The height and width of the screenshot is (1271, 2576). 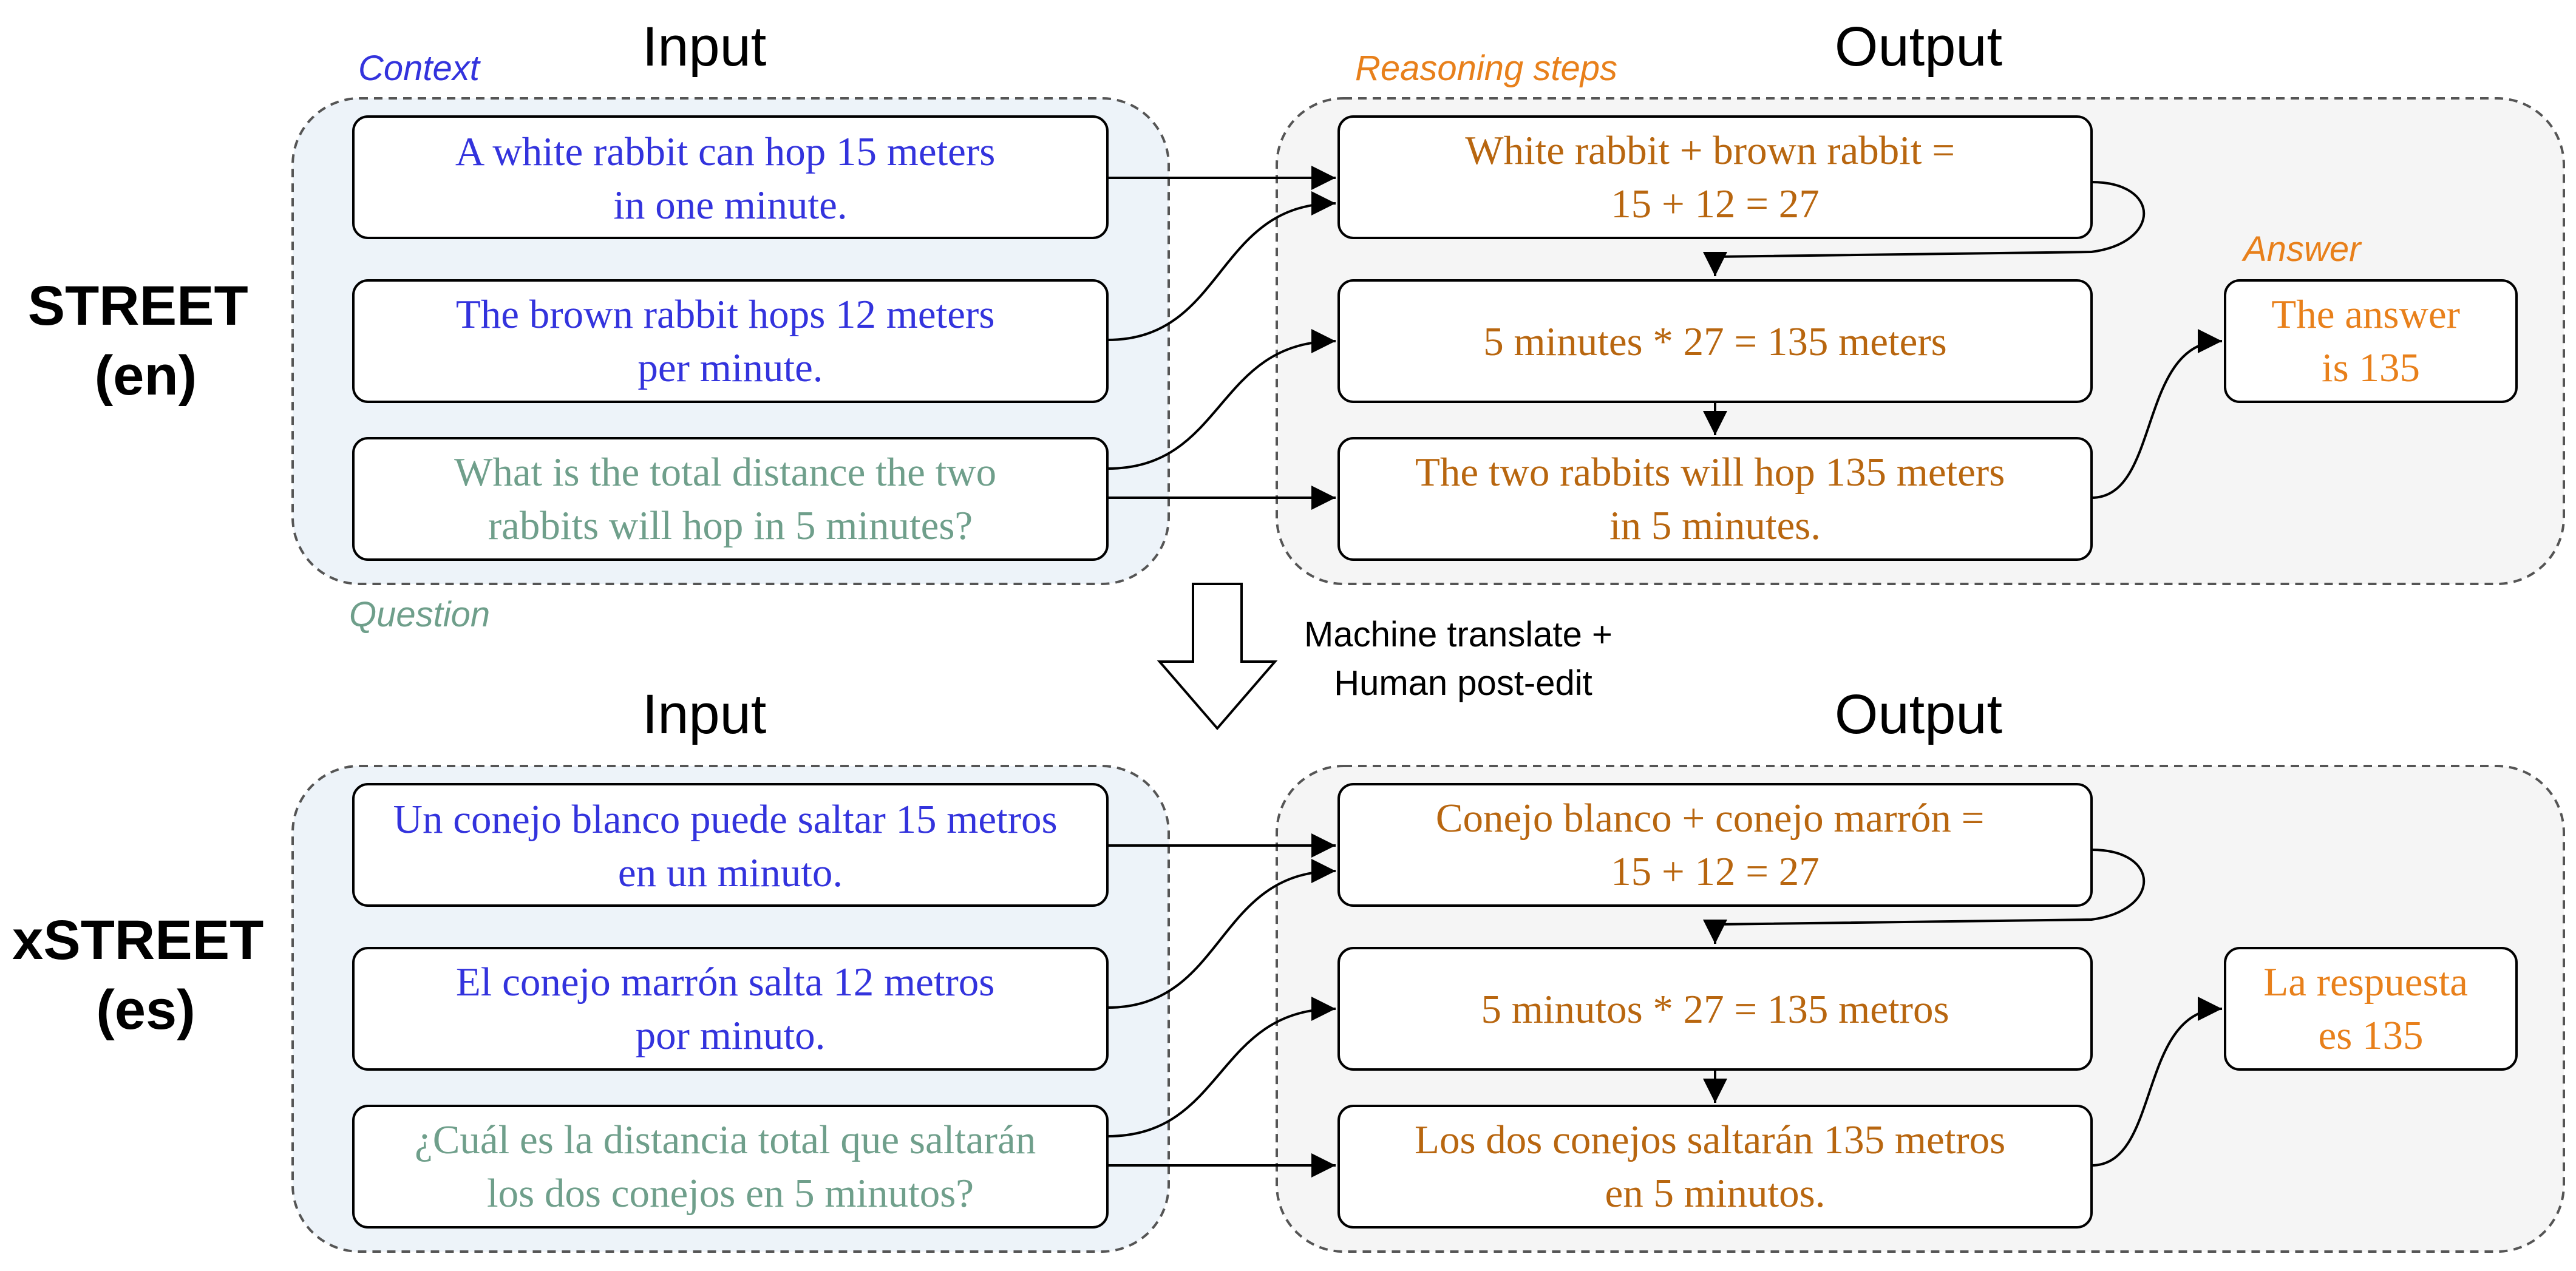 What do you see at coordinates (145, 975) in the screenshot?
I see `row-title-es: xSTREET (es)` at bounding box center [145, 975].